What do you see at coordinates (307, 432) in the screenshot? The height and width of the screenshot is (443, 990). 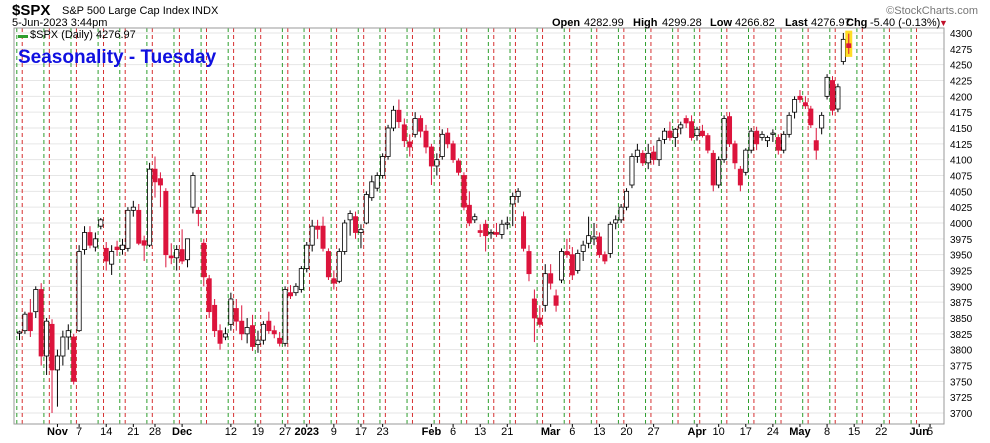 I see `x-tick-label: 2023` at bounding box center [307, 432].